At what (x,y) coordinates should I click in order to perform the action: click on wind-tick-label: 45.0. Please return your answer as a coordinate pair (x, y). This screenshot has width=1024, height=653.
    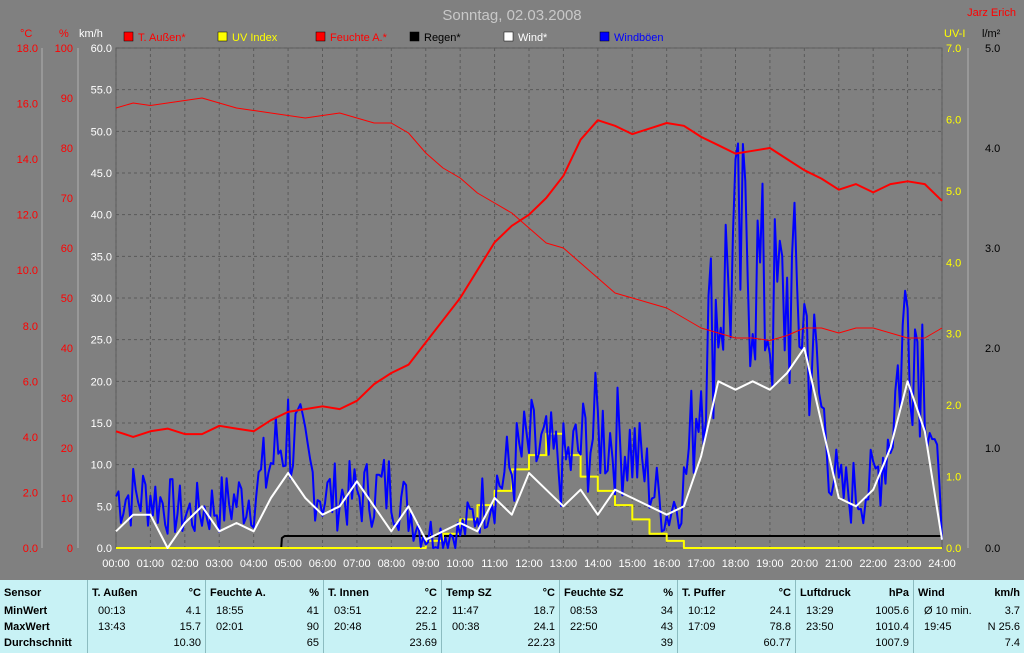
    Looking at the image, I should click on (101, 174).